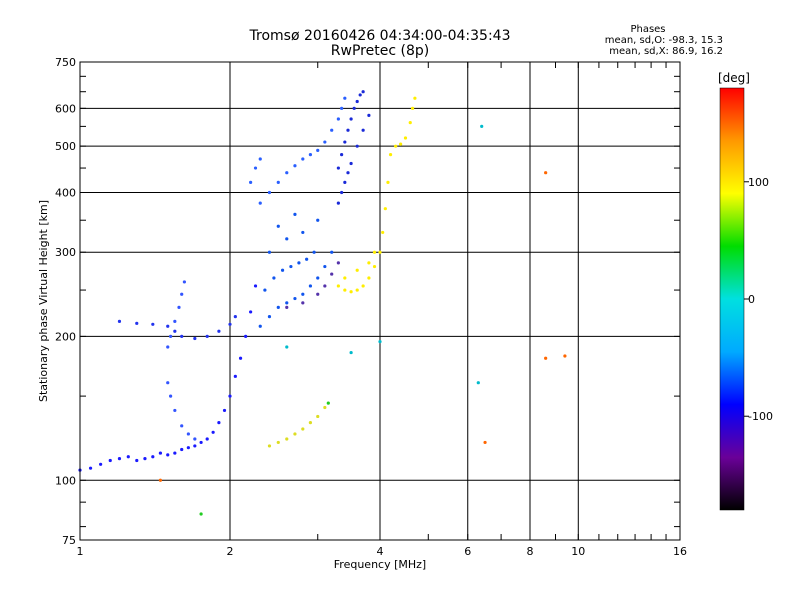 Image resolution: width=800 pixels, height=600 pixels. What do you see at coordinates (65, 62) in the screenshot?
I see `y-tick-label: 750` at bounding box center [65, 62].